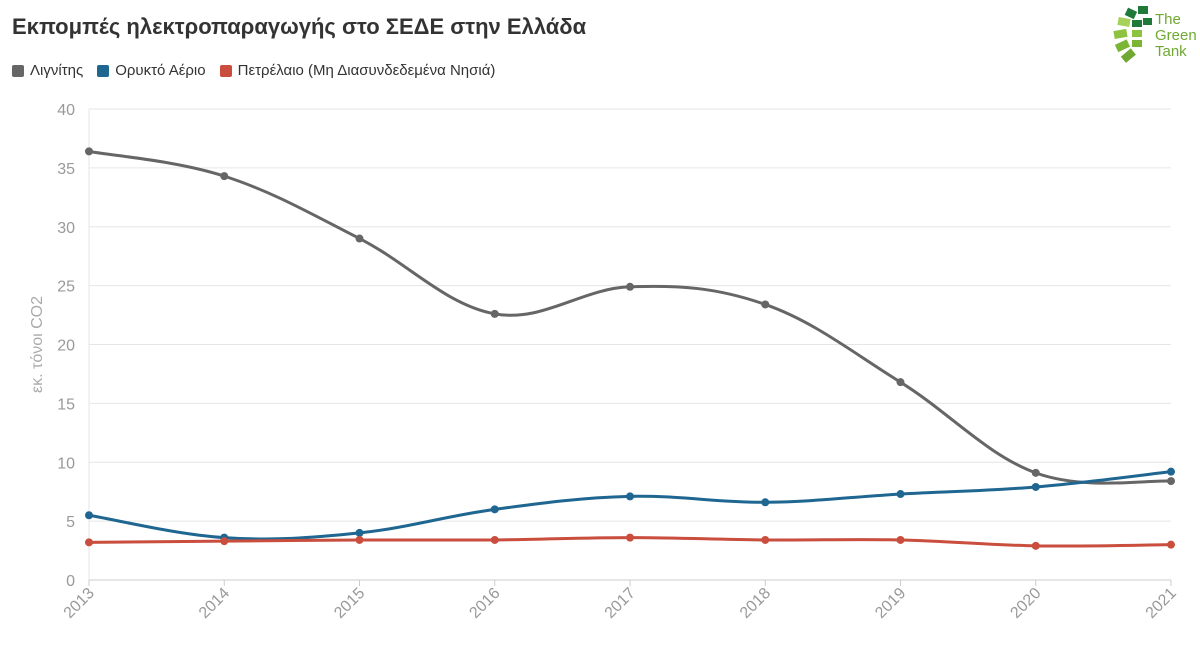 The image size is (1200, 650). Describe the element at coordinates (37, 344) in the screenshot. I see `y-axis-title: εκ. τόνοι CO2` at that location.